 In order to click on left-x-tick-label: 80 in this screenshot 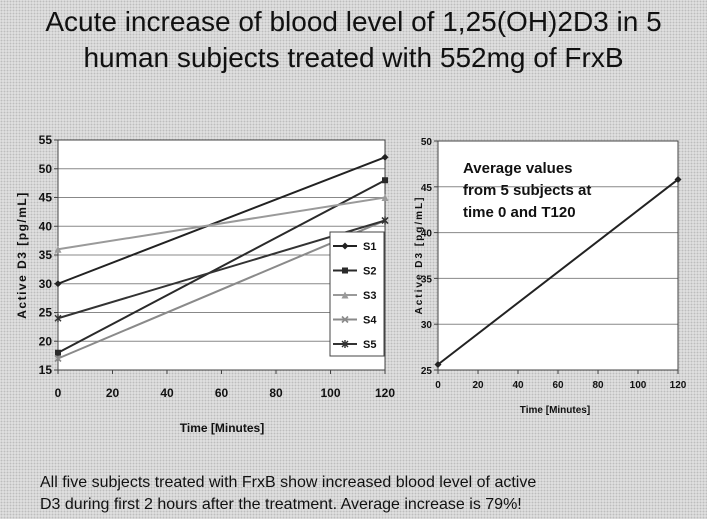, I will do `click(276, 393)`.